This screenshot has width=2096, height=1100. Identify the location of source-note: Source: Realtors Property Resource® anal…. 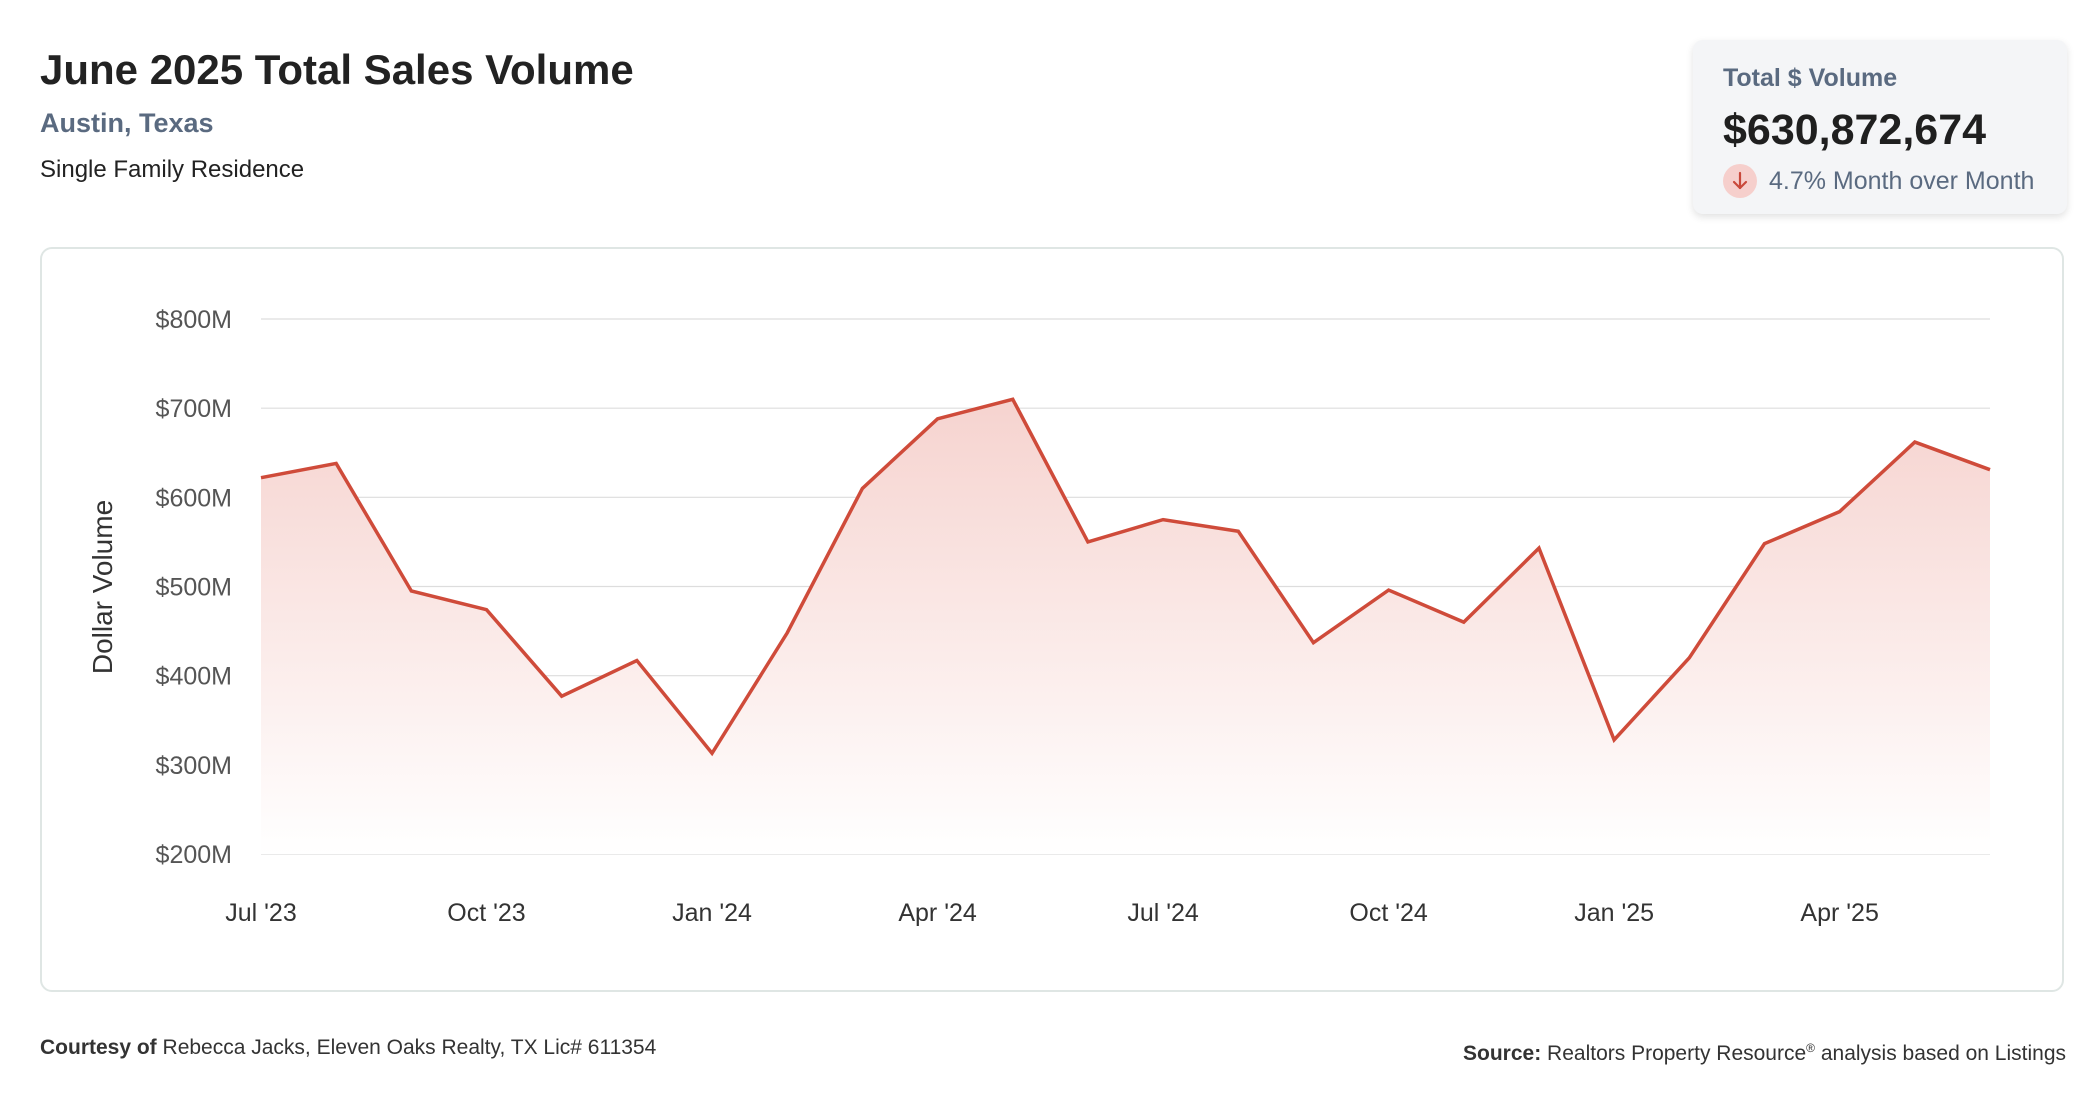
(1764, 1051).